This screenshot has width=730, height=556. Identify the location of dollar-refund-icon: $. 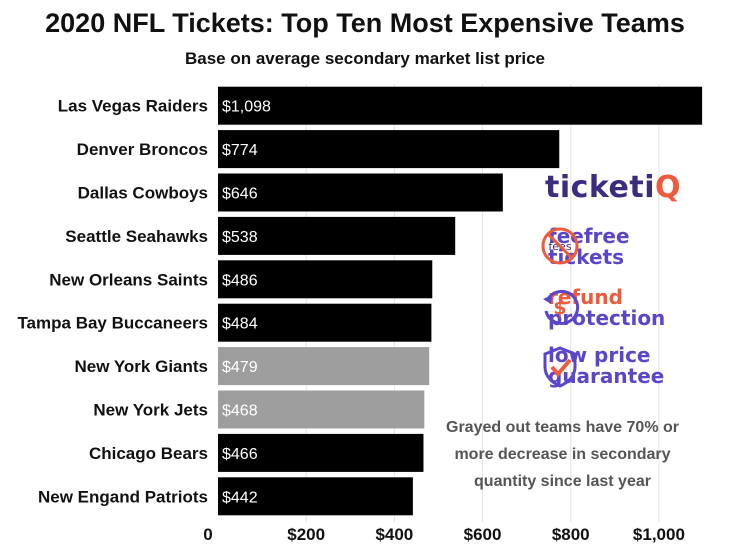
(561, 307).